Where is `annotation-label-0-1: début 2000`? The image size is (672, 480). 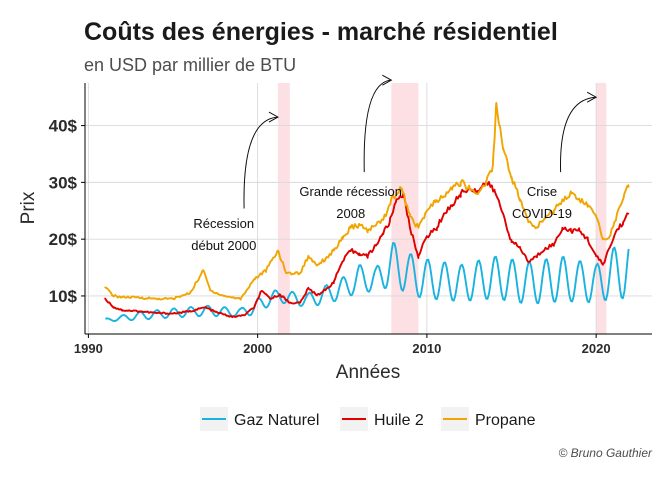
annotation-label-0-1: début 2000 is located at coordinates (223, 245).